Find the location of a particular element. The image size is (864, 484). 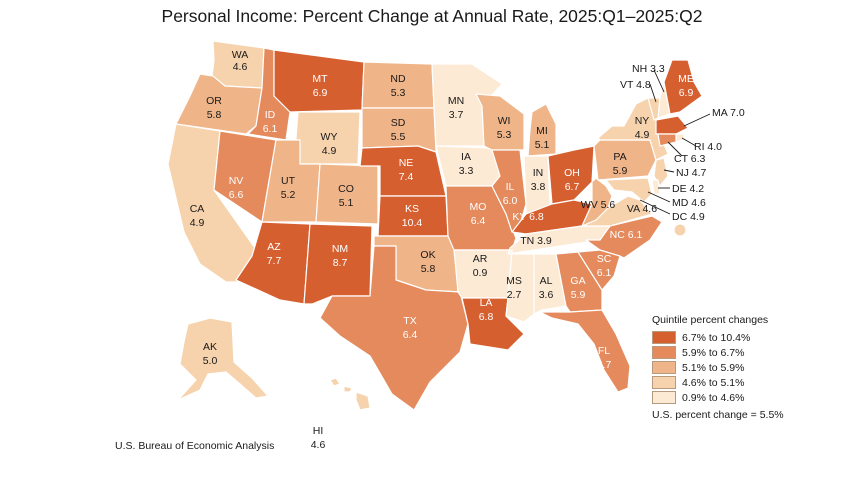

us-percent-change: U.S. percent change = 5.5% is located at coordinates (718, 415).